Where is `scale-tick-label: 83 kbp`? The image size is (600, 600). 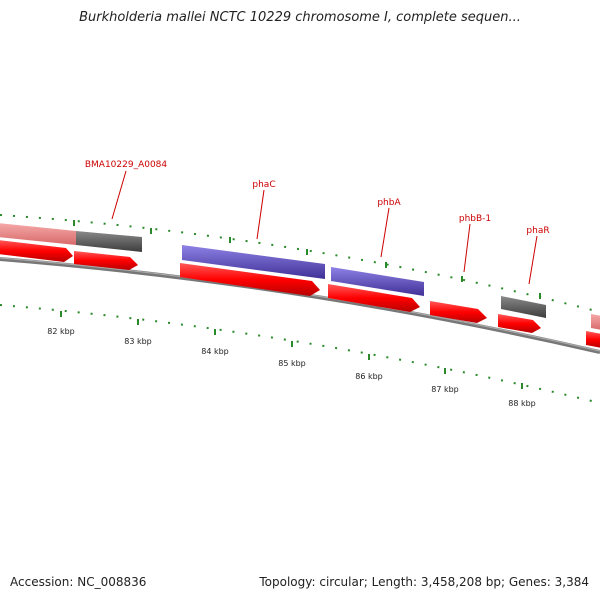 scale-tick-label: 83 kbp is located at coordinates (138, 341).